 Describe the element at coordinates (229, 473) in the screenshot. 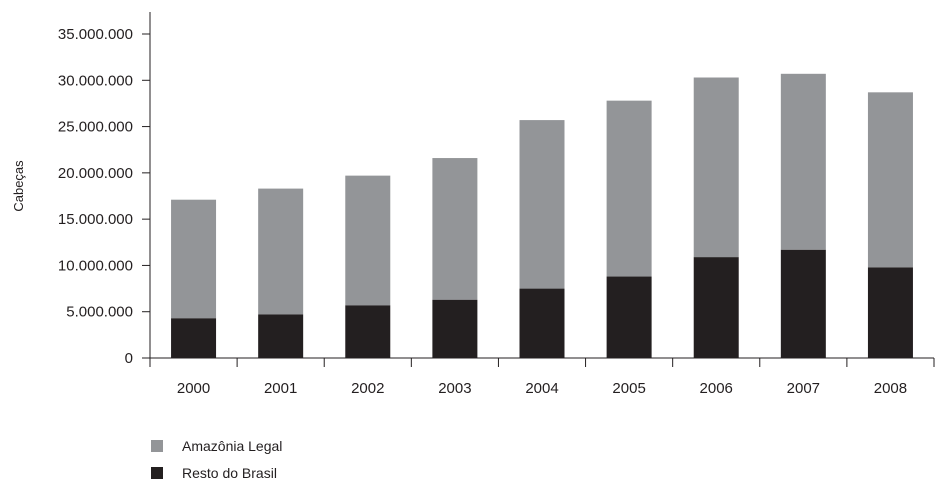

I see `legend-label: Resto do Brasil` at that location.